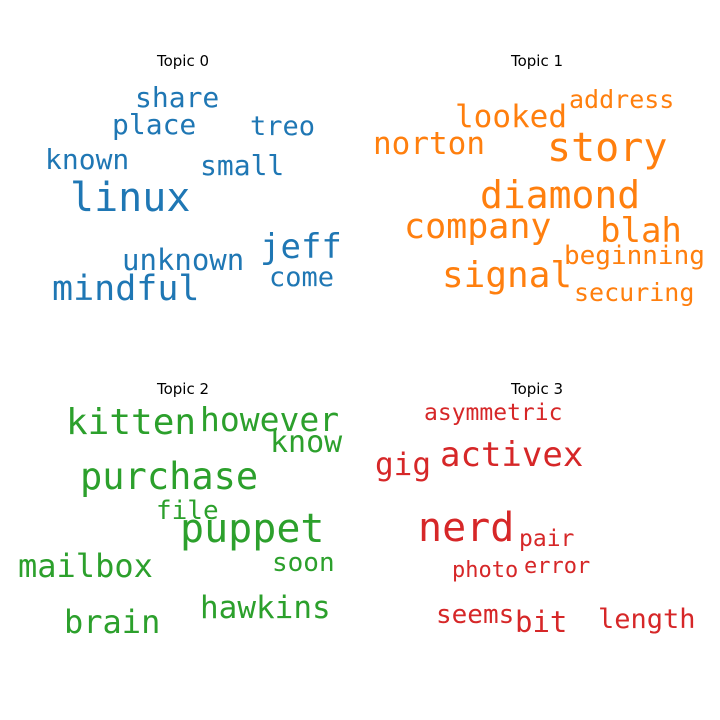 The width and height of the screenshot is (720, 720). Describe the element at coordinates (252, 529) in the screenshot. I see `word-puppet: puppet` at that location.